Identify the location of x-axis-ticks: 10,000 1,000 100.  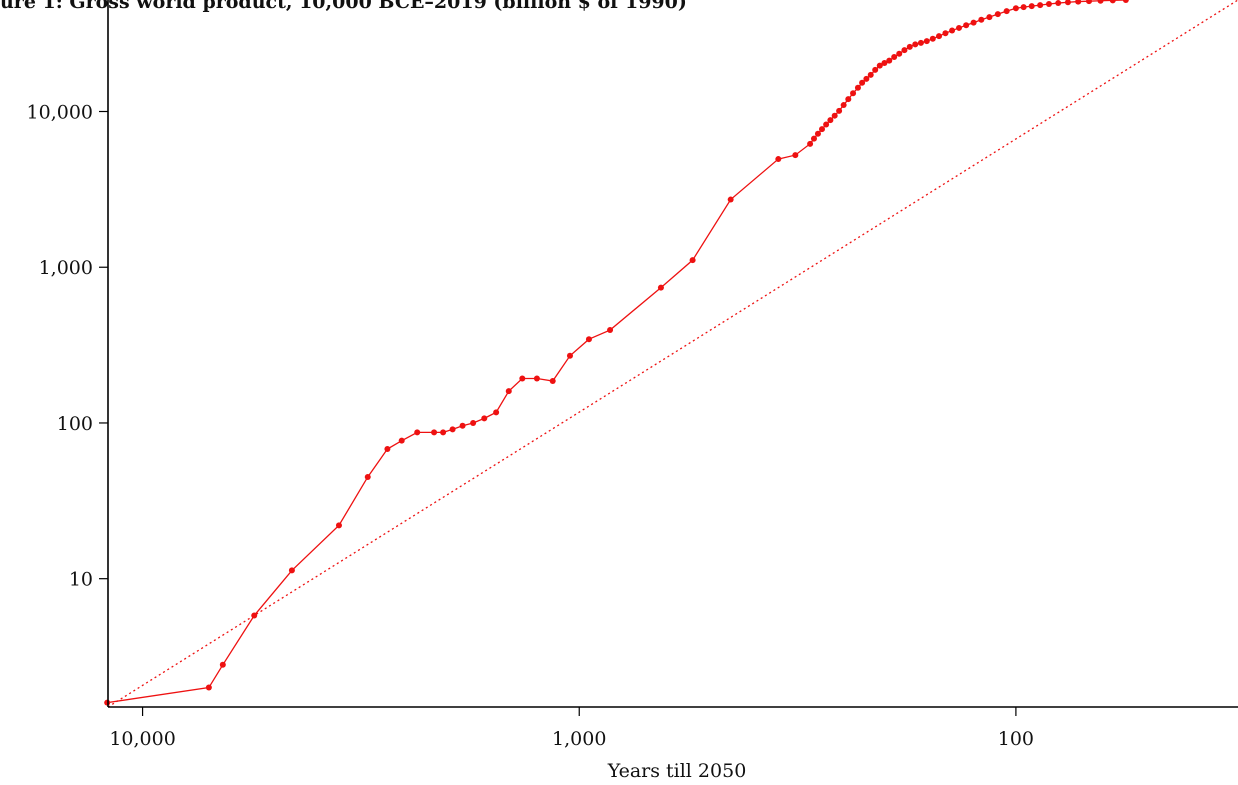
(571, 728).